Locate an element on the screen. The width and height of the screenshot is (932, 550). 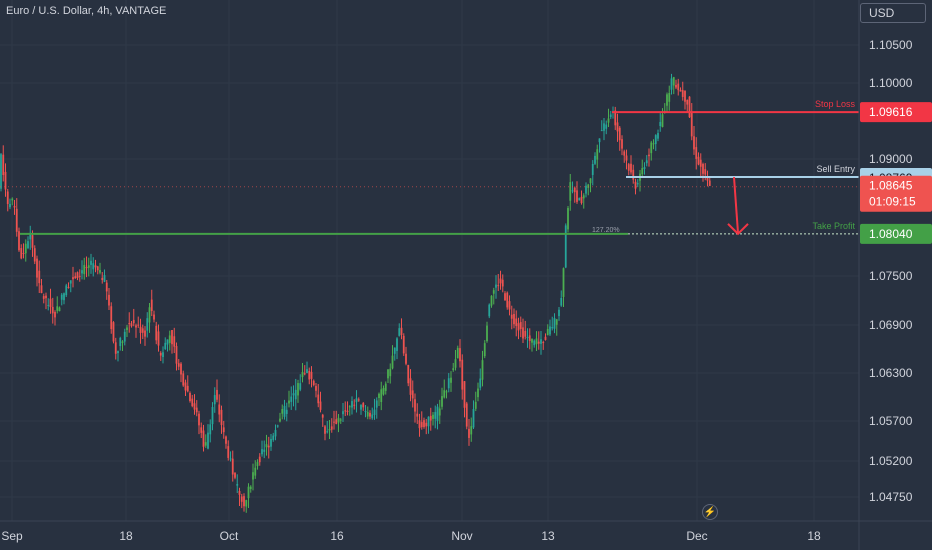
lightning-icon: ⚡ is located at coordinates (710, 512).